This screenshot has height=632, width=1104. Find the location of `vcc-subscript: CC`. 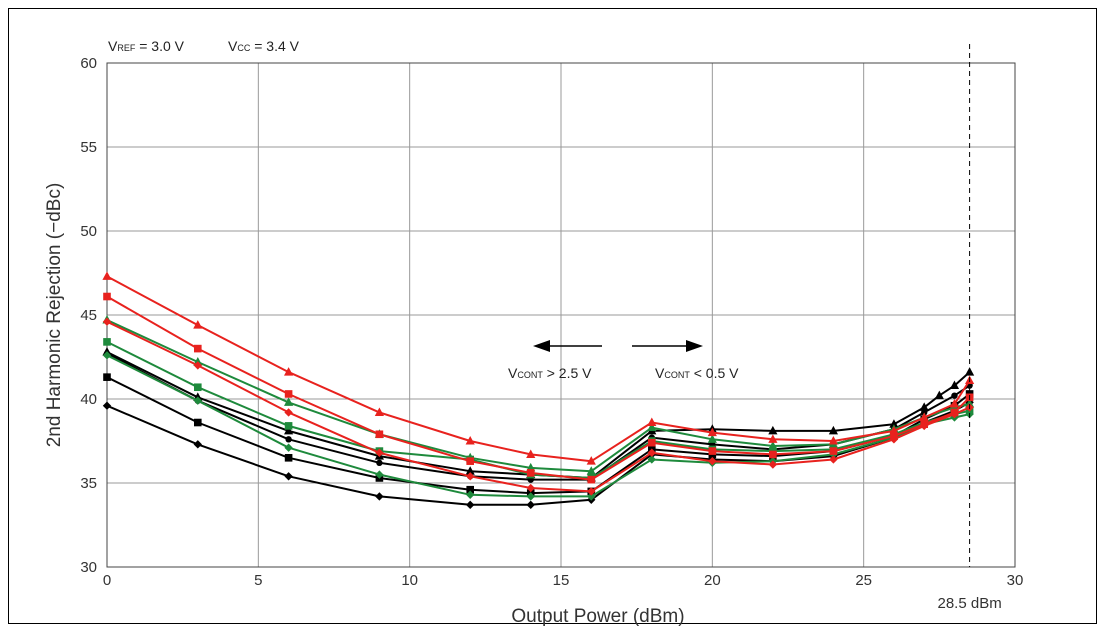

vcc-subscript: CC is located at coordinates (243, 48).